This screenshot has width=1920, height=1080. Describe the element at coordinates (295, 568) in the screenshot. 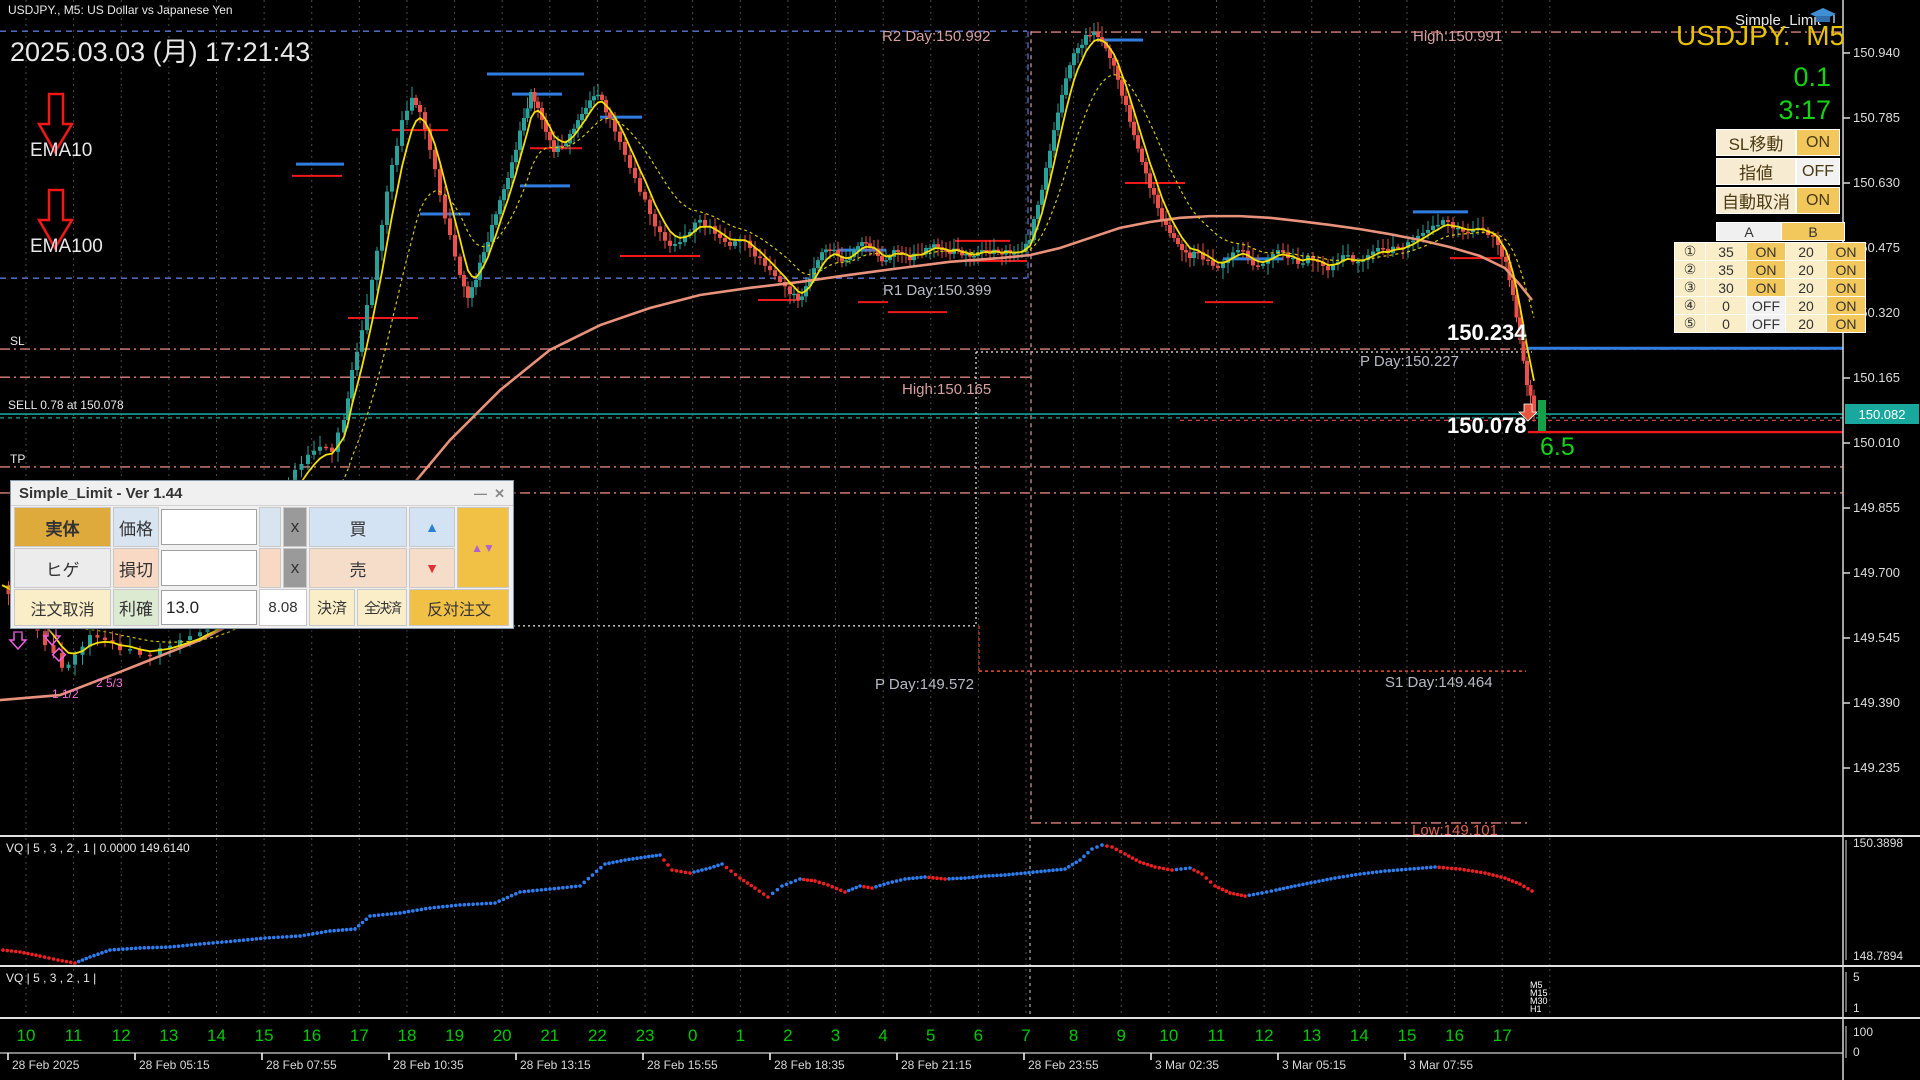

I see `sl-clear-button: x` at that location.